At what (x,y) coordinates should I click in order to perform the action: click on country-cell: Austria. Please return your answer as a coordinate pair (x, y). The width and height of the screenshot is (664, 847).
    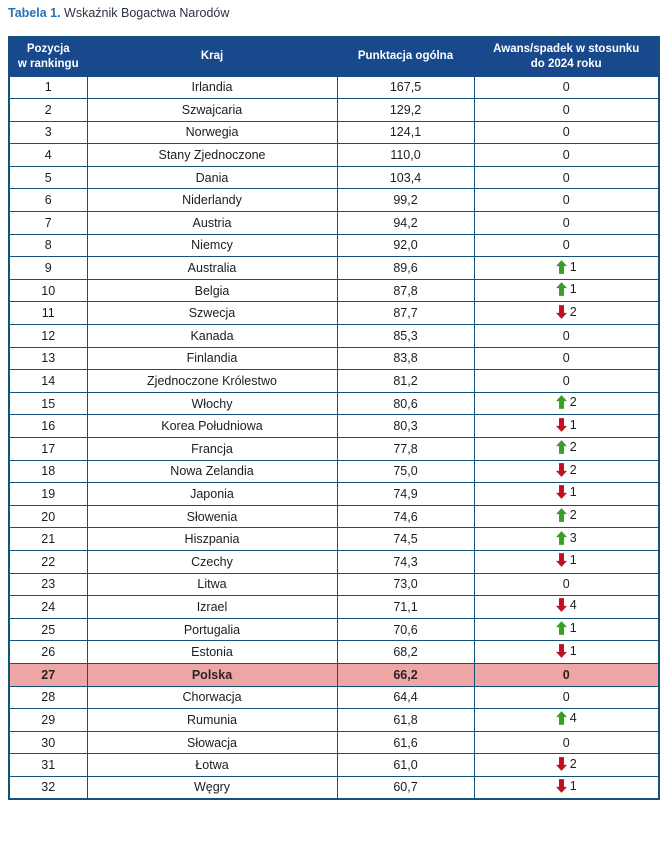
    Looking at the image, I should click on (212, 223).